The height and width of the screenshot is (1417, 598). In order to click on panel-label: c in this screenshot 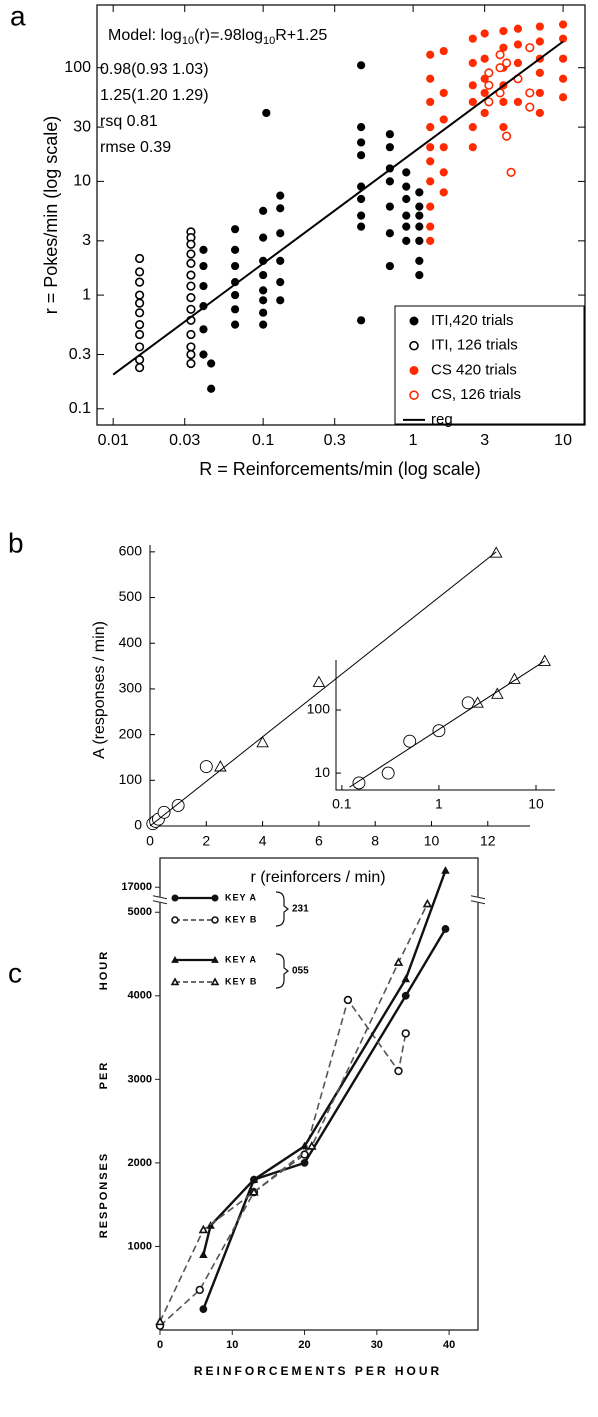, I will do `click(15, 972)`.